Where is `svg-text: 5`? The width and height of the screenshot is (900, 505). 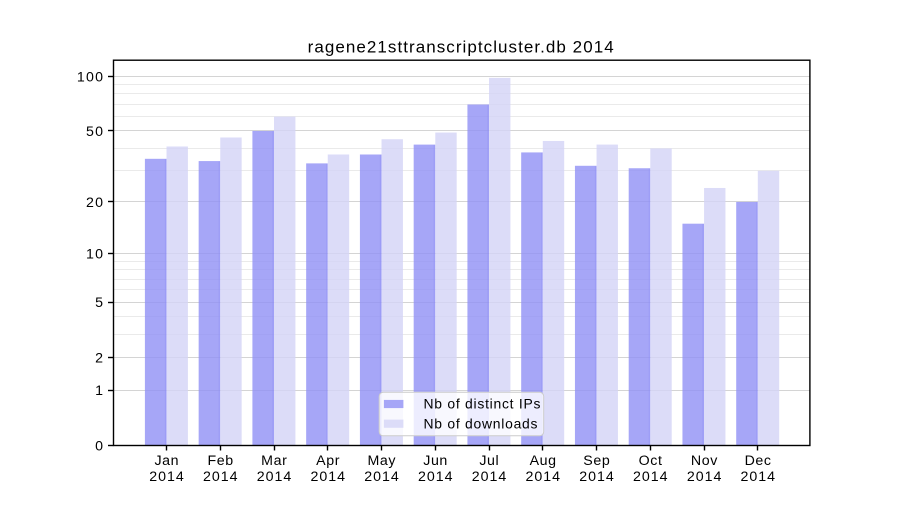
svg-text: 5 is located at coordinates (99, 303).